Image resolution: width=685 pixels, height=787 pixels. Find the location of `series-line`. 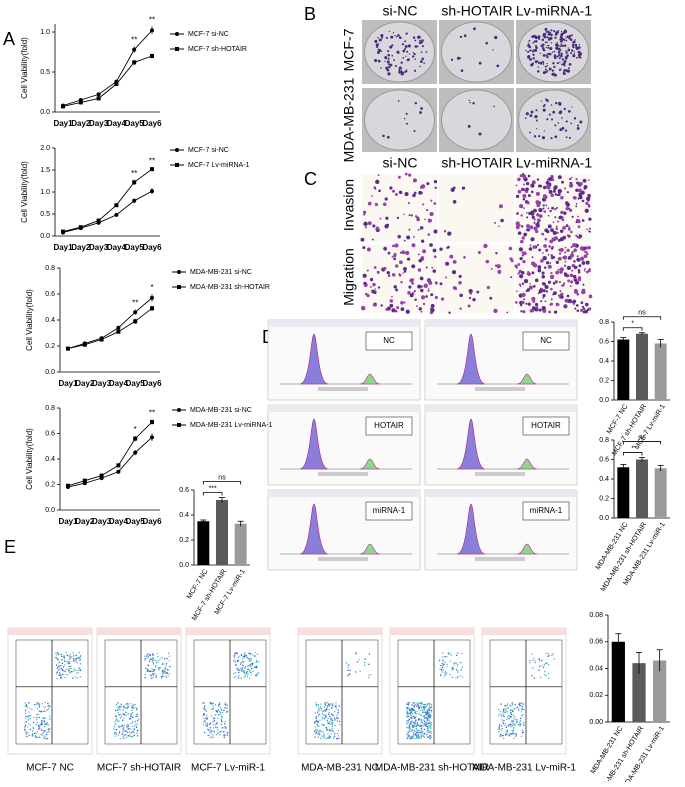

series-line is located at coordinates (110, 328).